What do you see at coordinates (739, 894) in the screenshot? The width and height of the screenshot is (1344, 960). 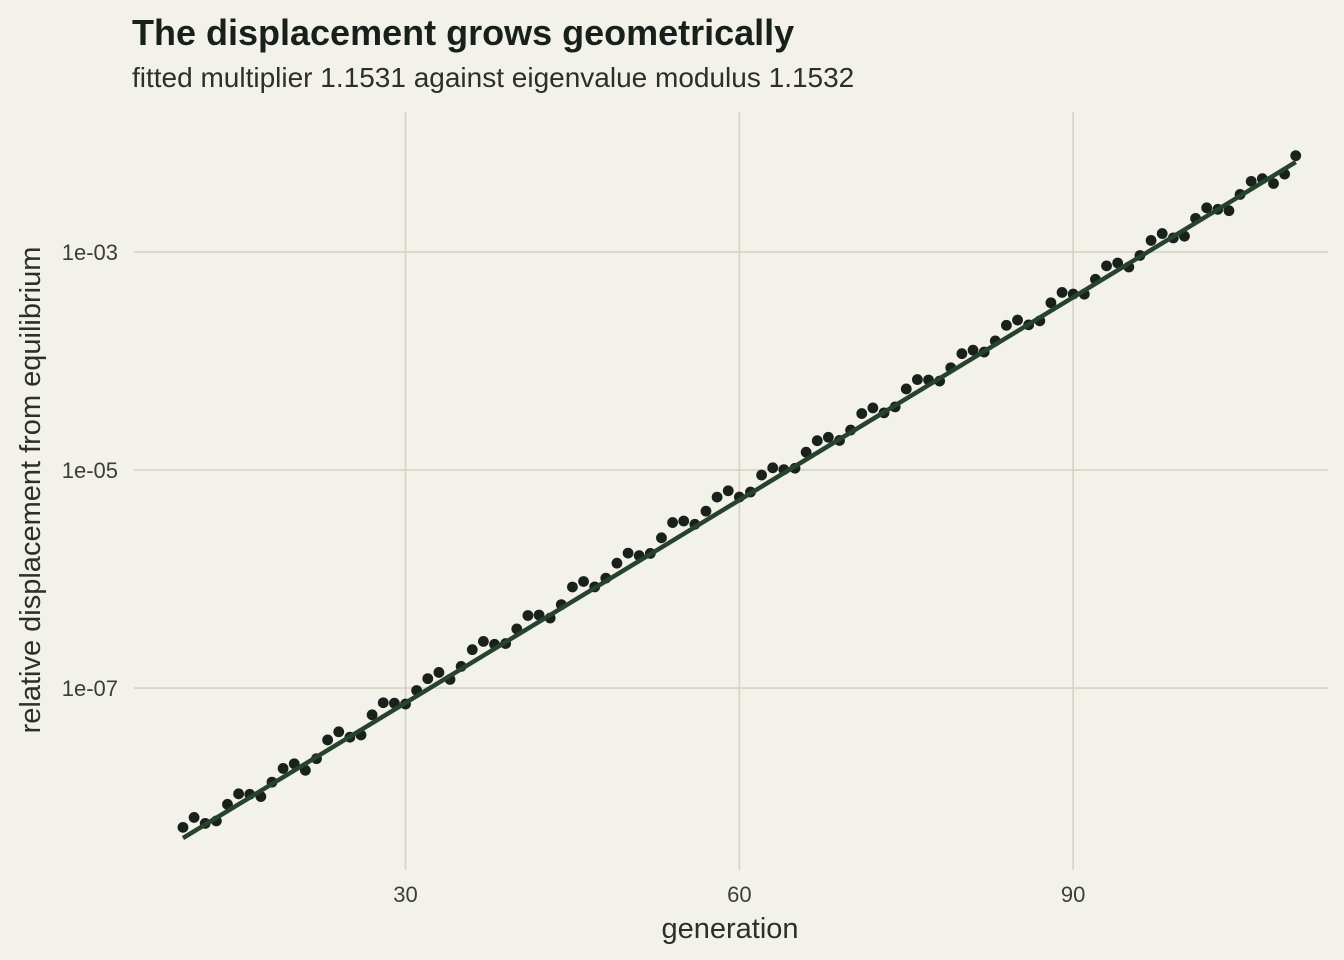 I see `x-tick-label: 60` at bounding box center [739, 894].